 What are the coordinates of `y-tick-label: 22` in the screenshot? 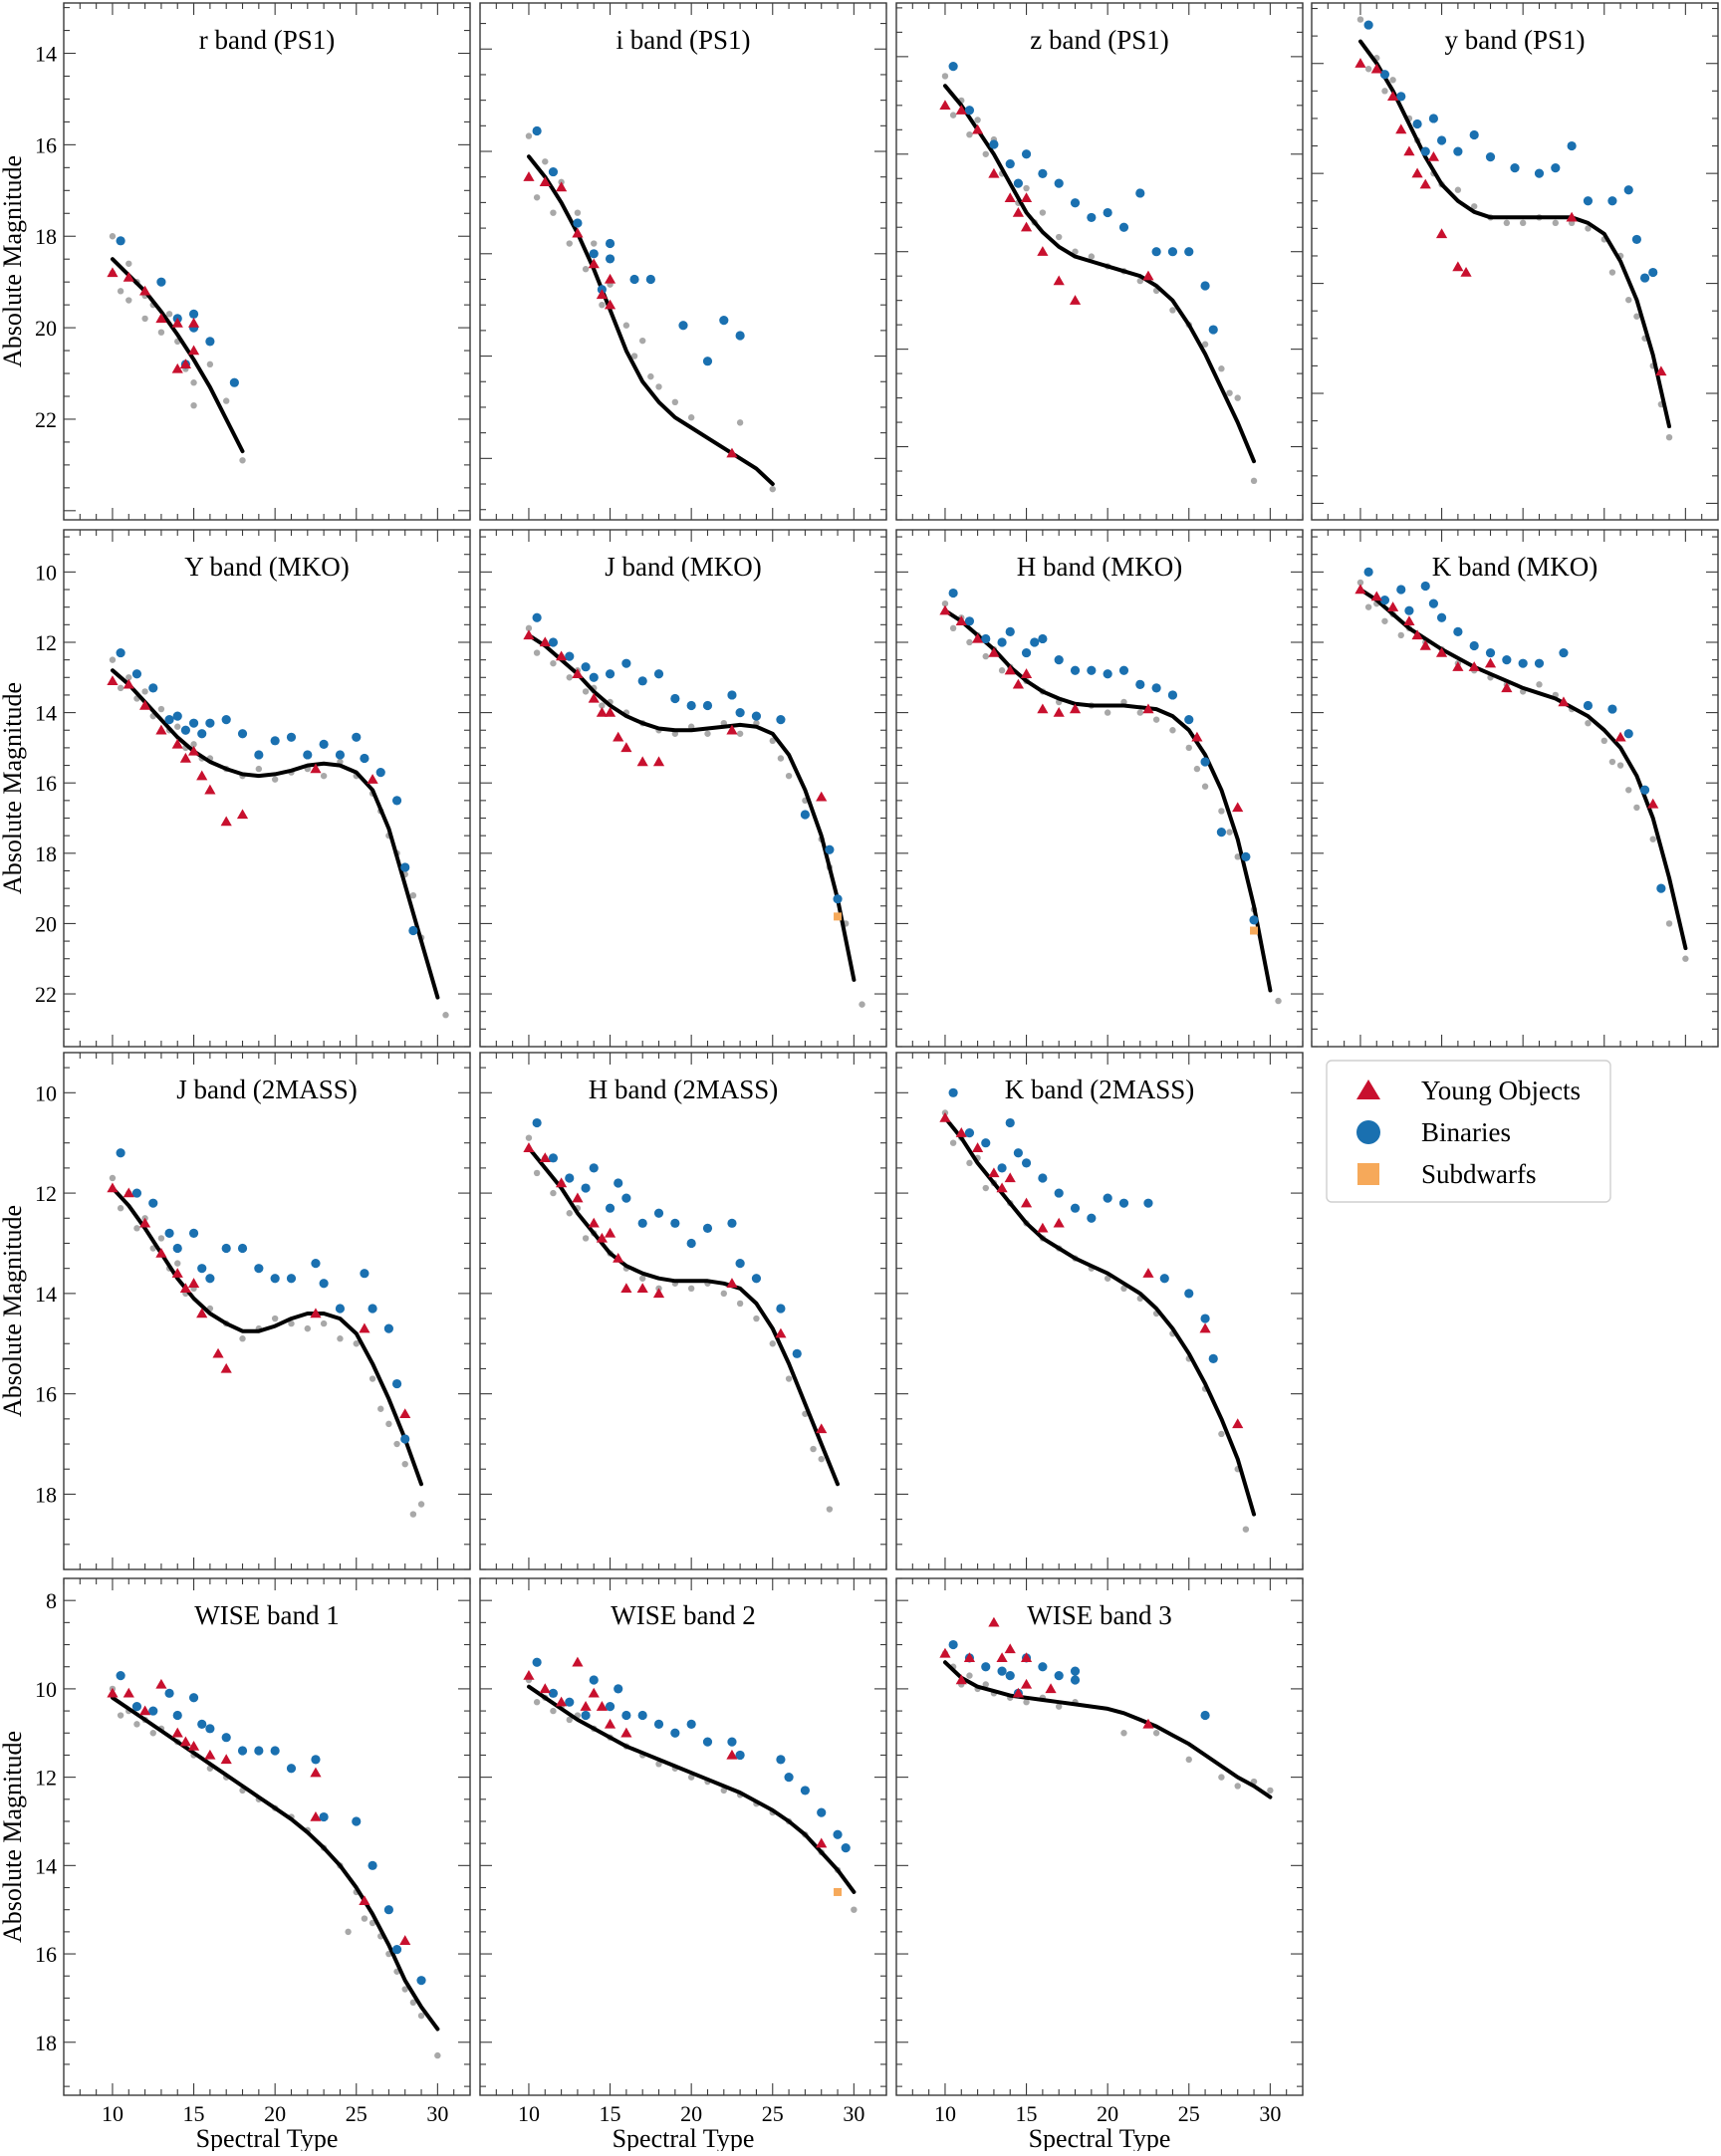 It's located at (46, 995).